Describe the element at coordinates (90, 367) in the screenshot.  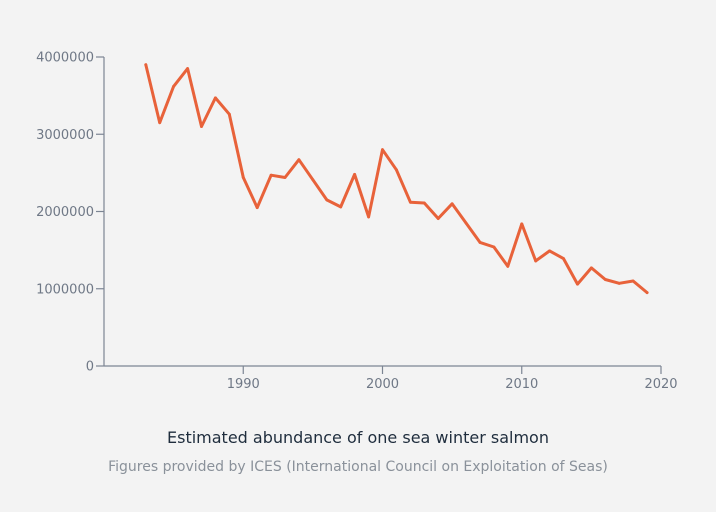
I see `y-tick-label: 0` at that location.